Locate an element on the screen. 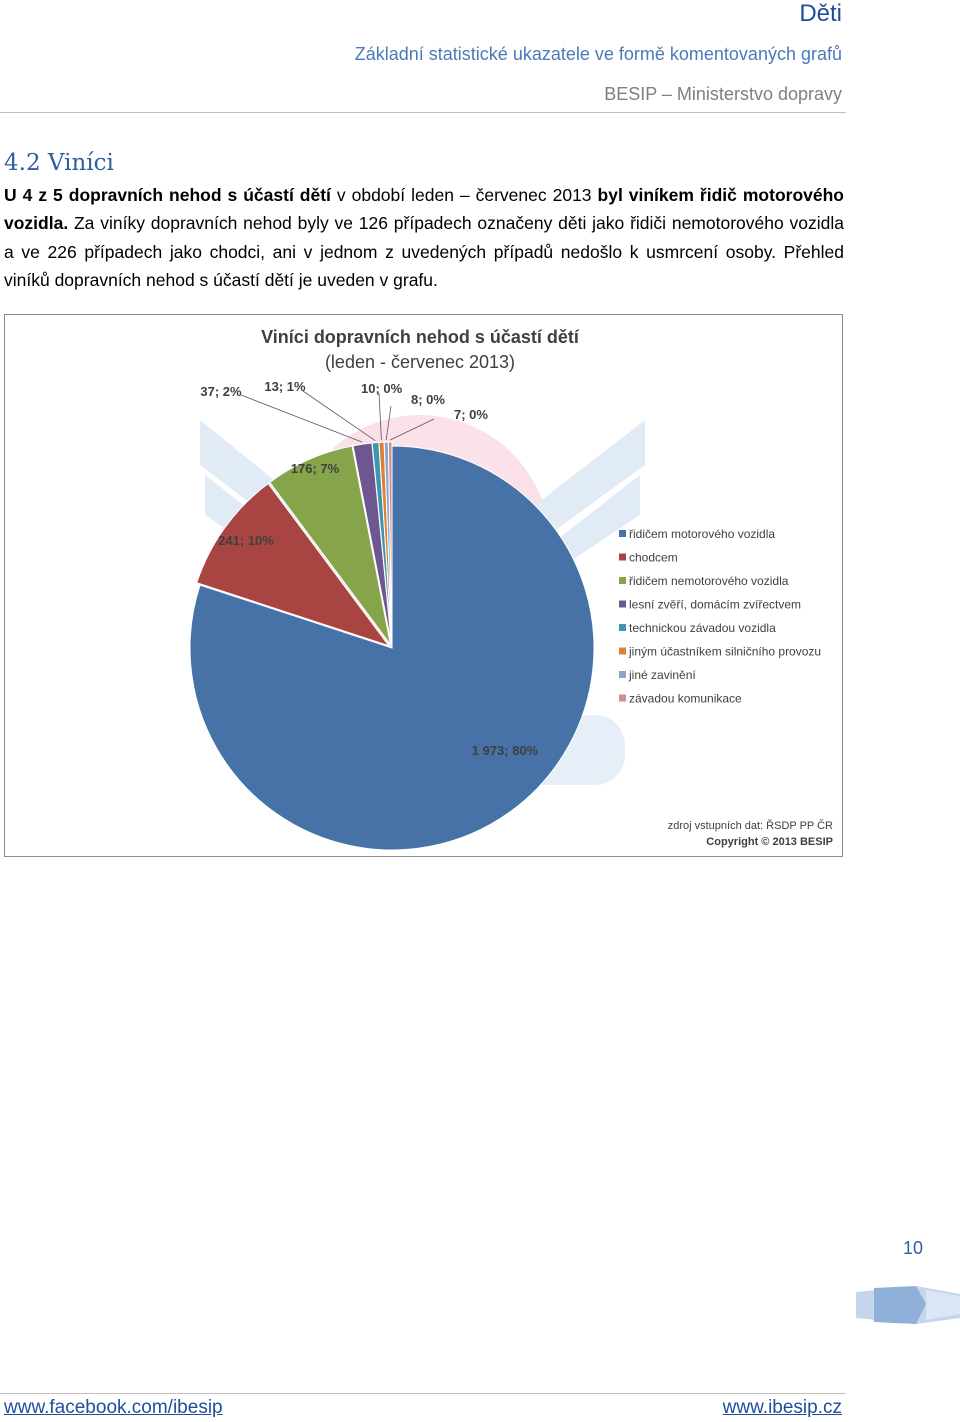 This screenshot has width=960, height=1422. pie-slice-chodcem is located at coordinates (293, 564).